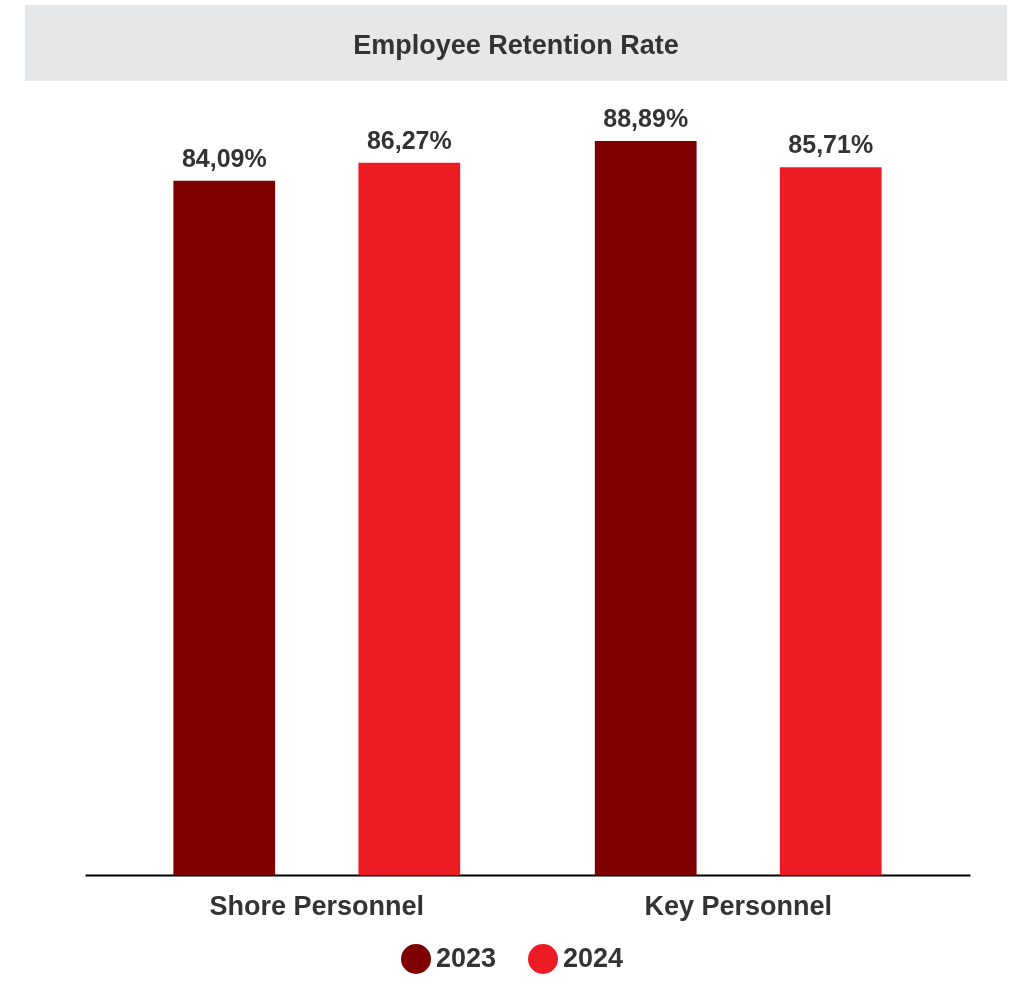  What do you see at coordinates (831, 144) in the screenshot?
I see `data-label: 85,71%` at bounding box center [831, 144].